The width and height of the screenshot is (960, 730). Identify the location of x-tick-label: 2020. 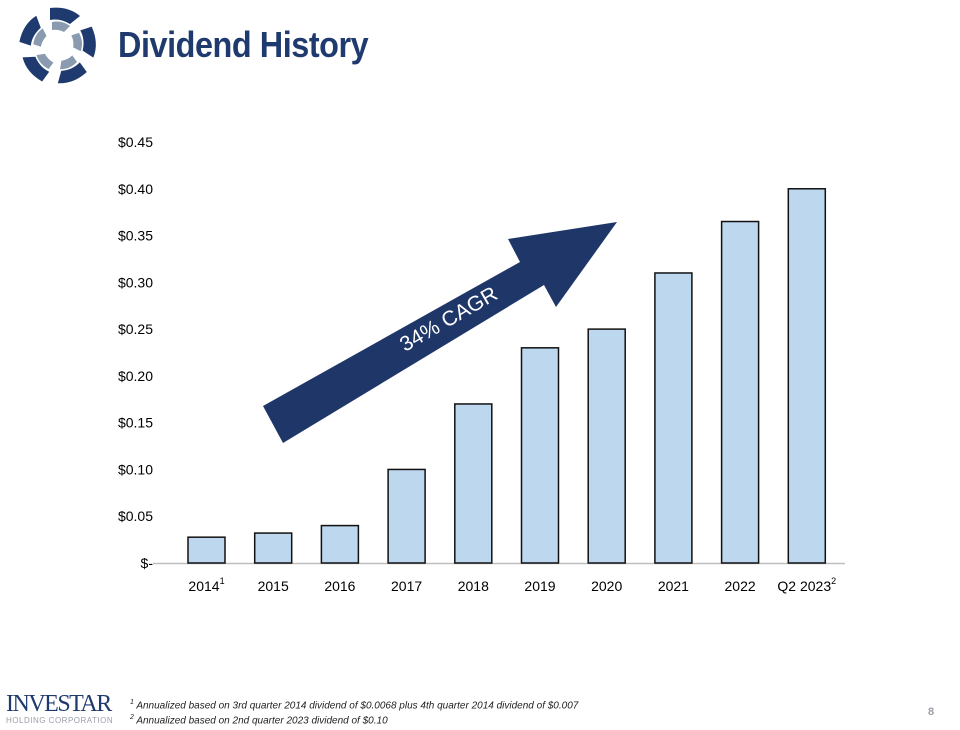
(606, 586).